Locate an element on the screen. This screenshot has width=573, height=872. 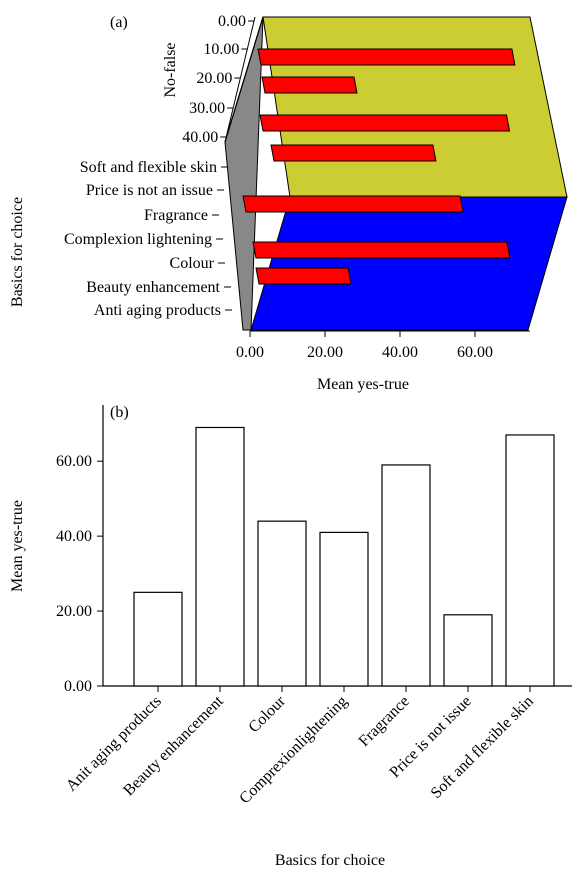
panel-b-y-axis: 0.00 20.00 40.00 60.00 is located at coordinates (79, 574).